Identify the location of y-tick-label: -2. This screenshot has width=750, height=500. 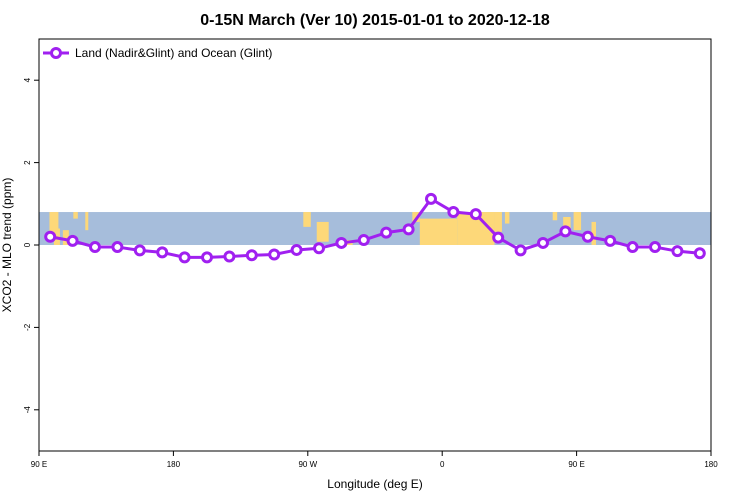
(27, 327).